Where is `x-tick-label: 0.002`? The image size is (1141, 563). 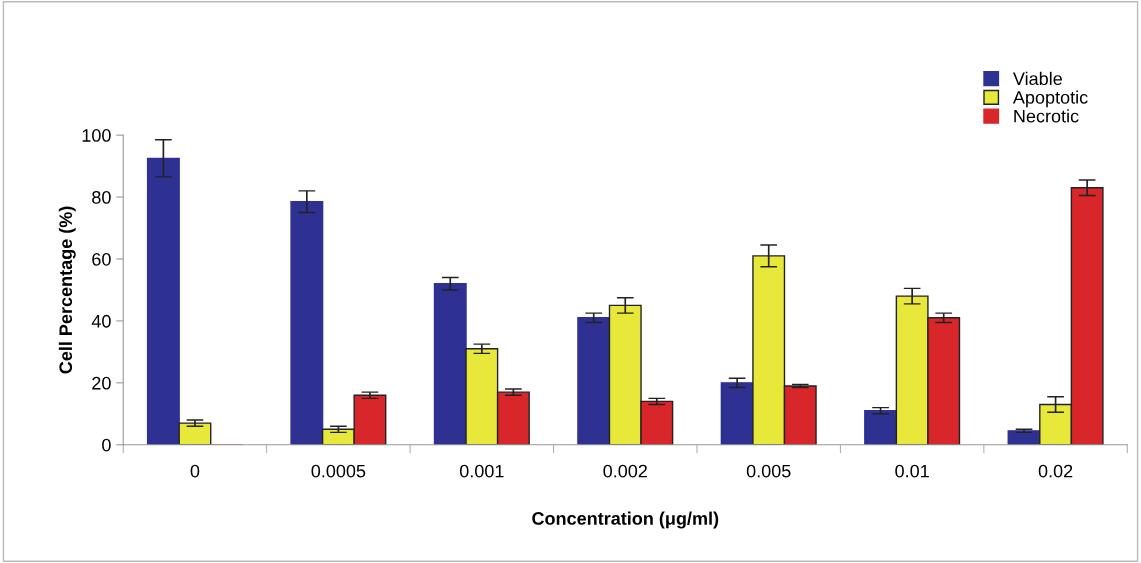
x-tick-label: 0.002 is located at coordinates (625, 471).